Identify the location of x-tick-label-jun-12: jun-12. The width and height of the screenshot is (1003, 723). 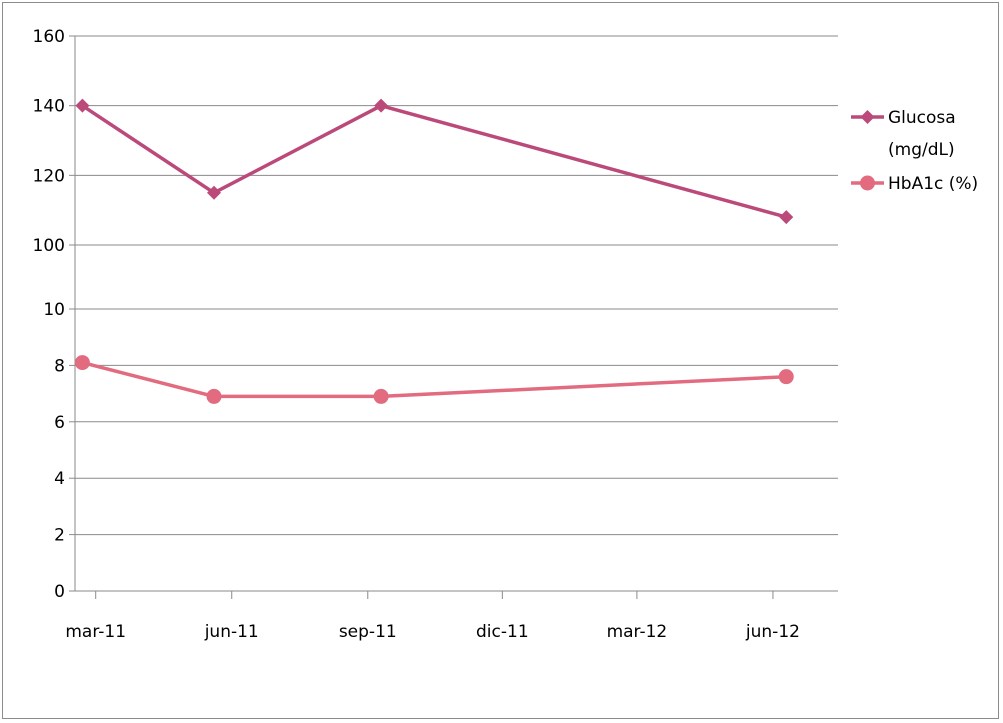
(772, 632).